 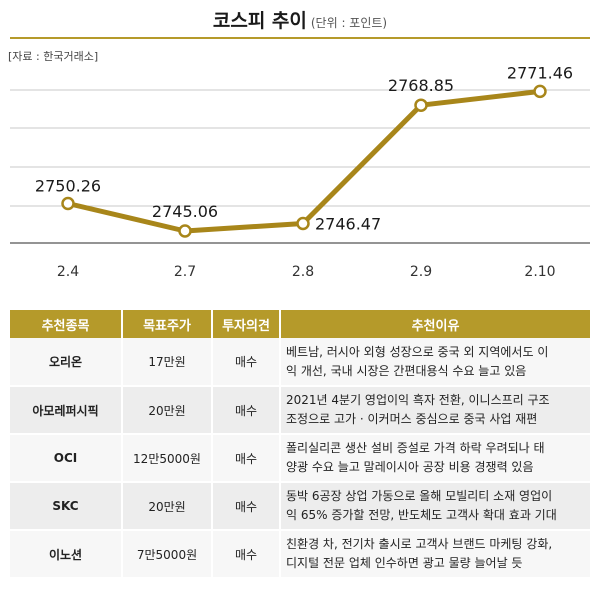 I want to click on reason-line: 조정으로 고가 · 이커머스 중심으로 중국 사업 재편, so click(x=412, y=419).